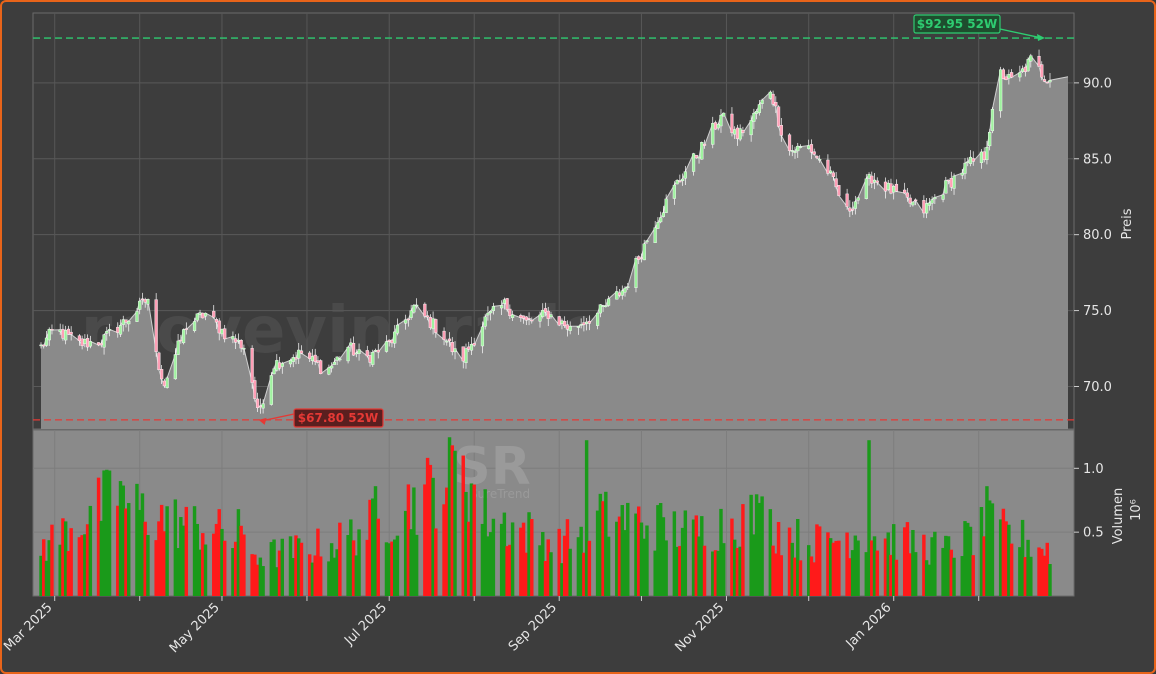 This screenshot has height=674, width=1156. What do you see at coordinates (1041, 38) in the screenshot?
I see `high-52w-arrowhead` at bounding box center [1041, 38].